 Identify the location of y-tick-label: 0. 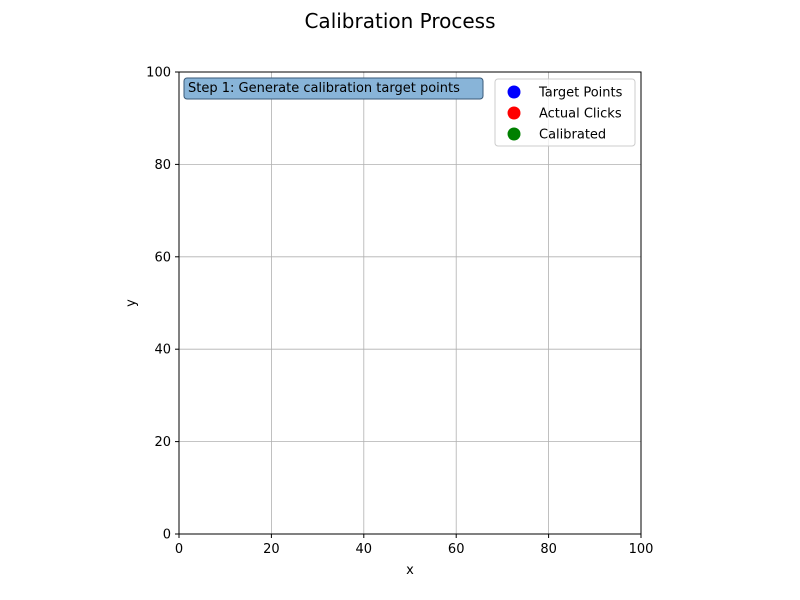
(167, 535).